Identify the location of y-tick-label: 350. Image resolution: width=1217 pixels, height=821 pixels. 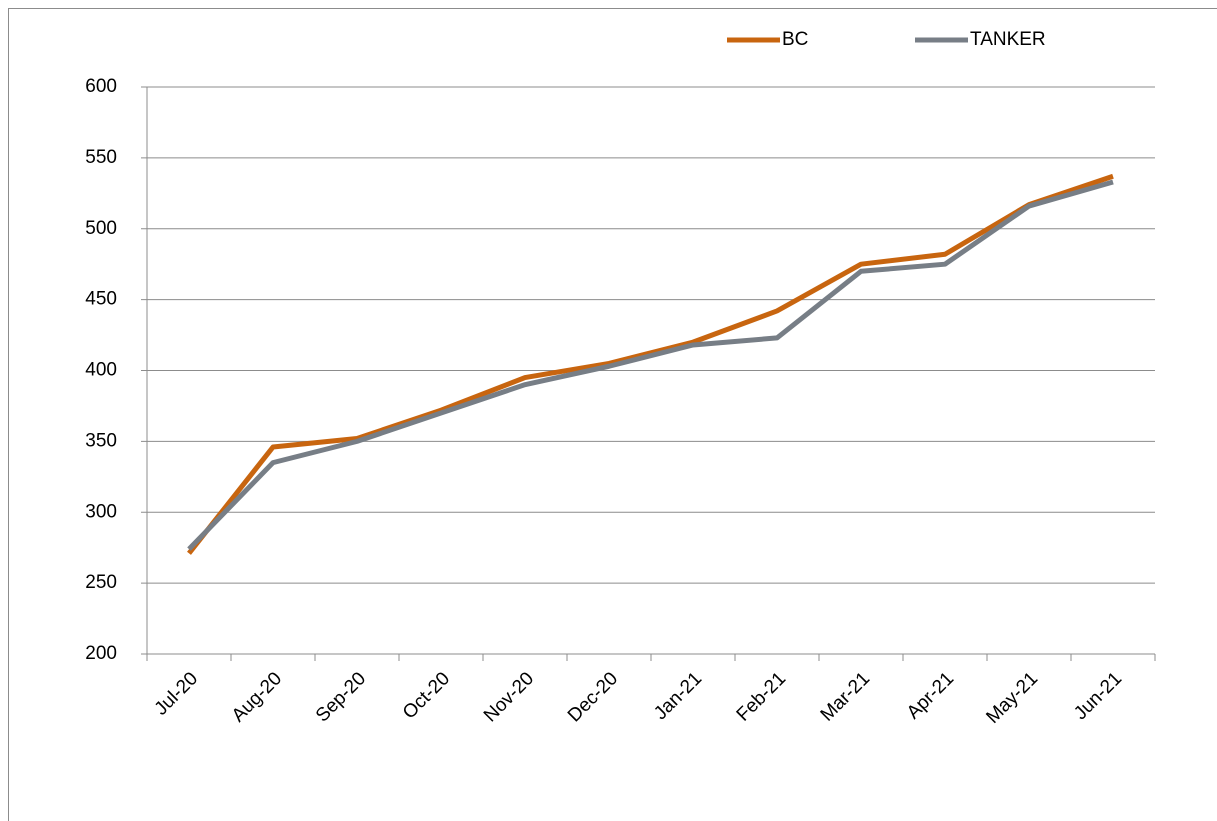
(101, 440).